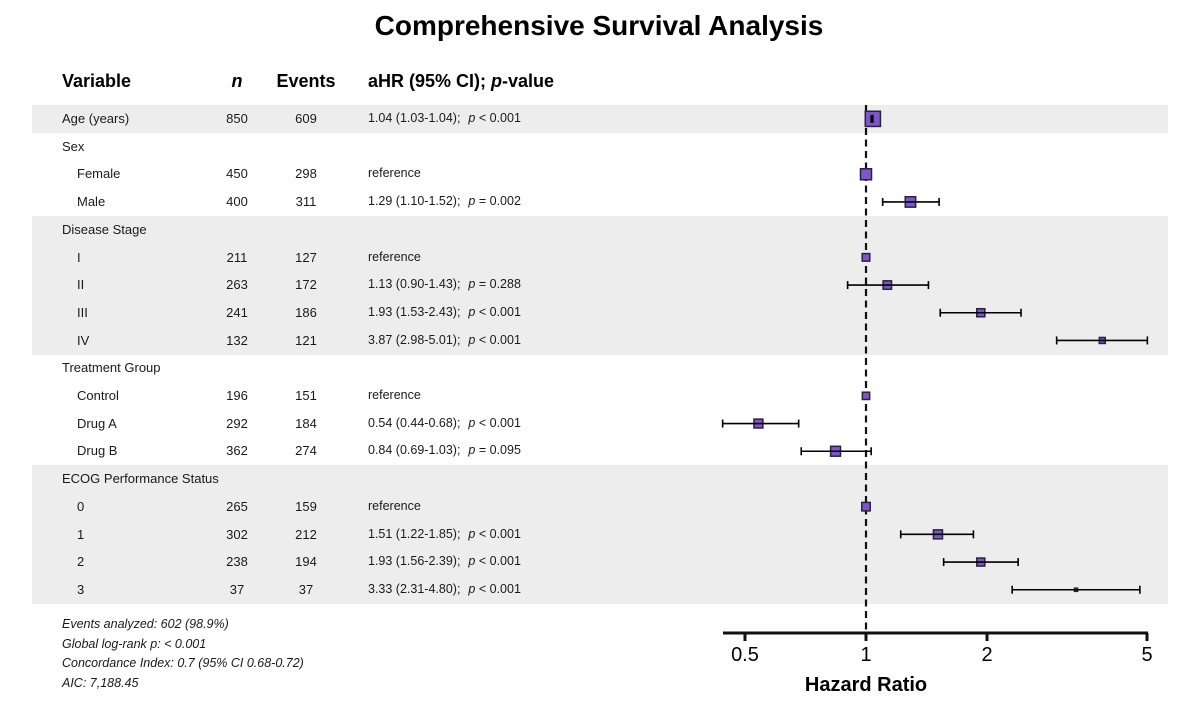 The height and width of the screenshot is (720, 1198). I want to click on row-label: 3, so click(81, 589).